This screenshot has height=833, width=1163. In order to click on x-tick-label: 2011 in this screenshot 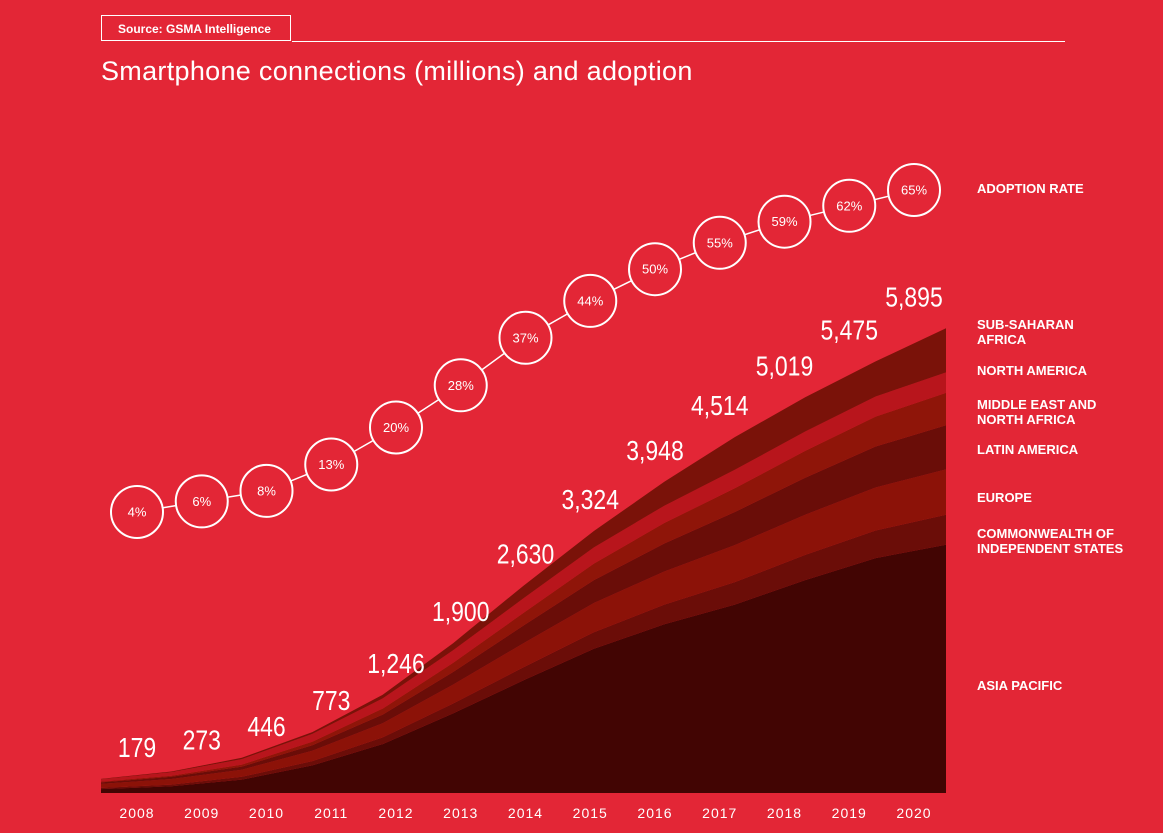, I will do `click(331, 813)`.